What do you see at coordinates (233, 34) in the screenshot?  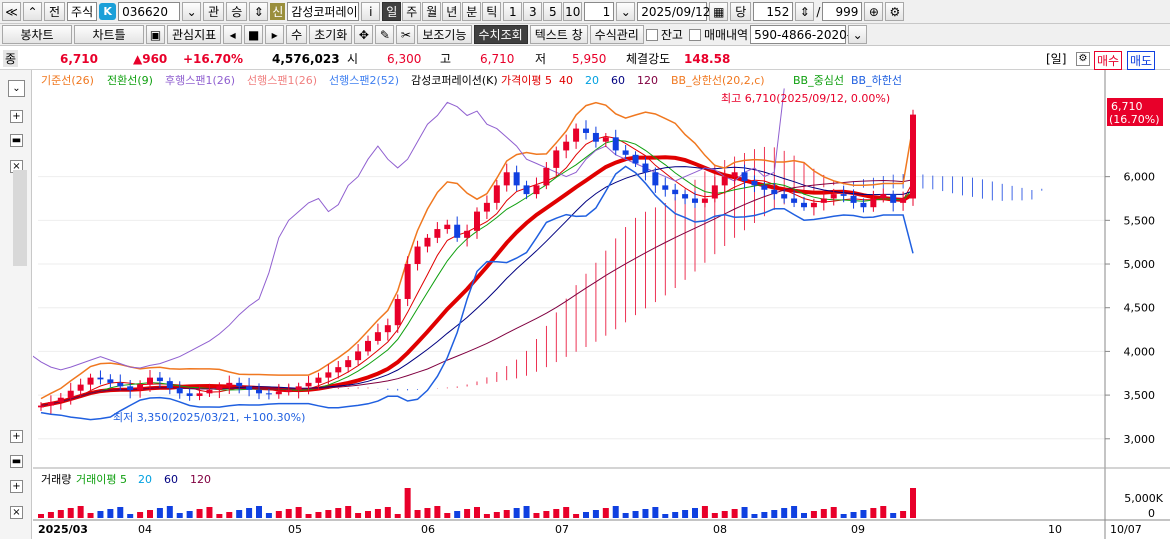 I see `prev-arrow-icon: ◂` at bounding box center [233, 34].